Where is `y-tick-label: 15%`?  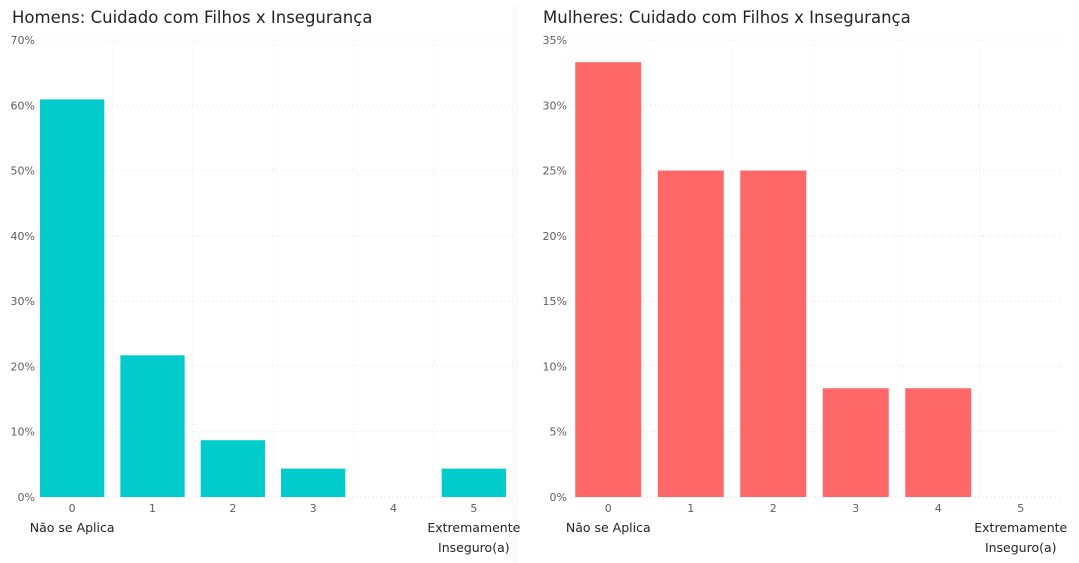 y-tick-label: 15% is located at coordinates (555, 301).